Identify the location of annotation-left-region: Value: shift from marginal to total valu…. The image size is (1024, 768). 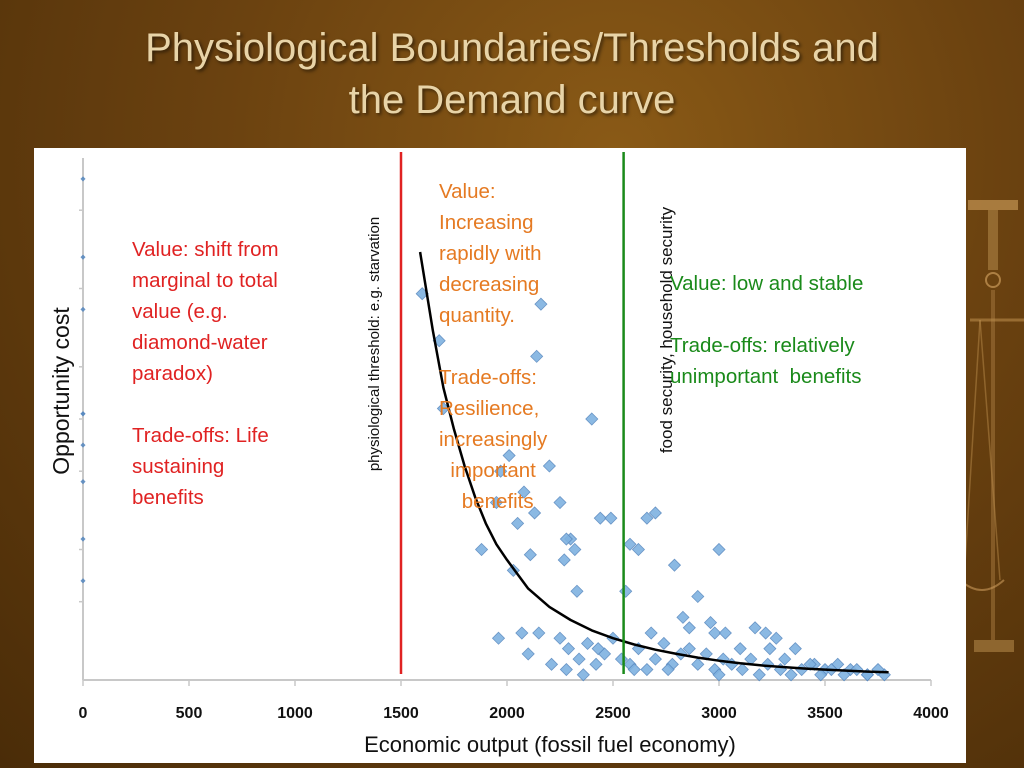
(205, 373).